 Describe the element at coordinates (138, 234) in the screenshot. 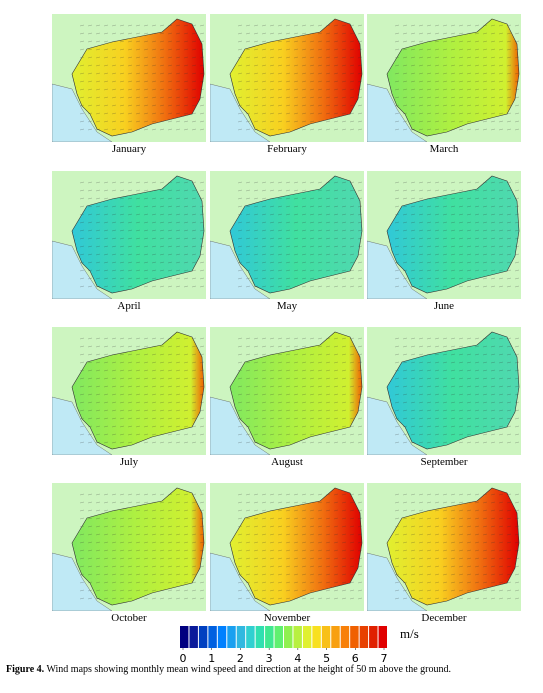

I see `country` at that location.